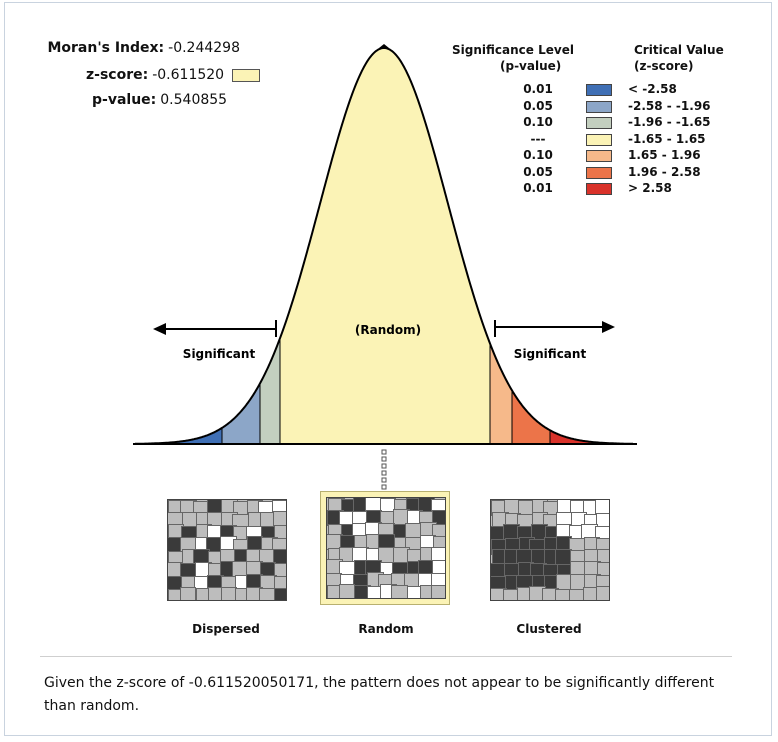 This screenshot has width=778, height=742. Describe the element at coordinates (664, 171) in the screenshot. I see `legend-z-range: 1.96 - 2.58` at that location.